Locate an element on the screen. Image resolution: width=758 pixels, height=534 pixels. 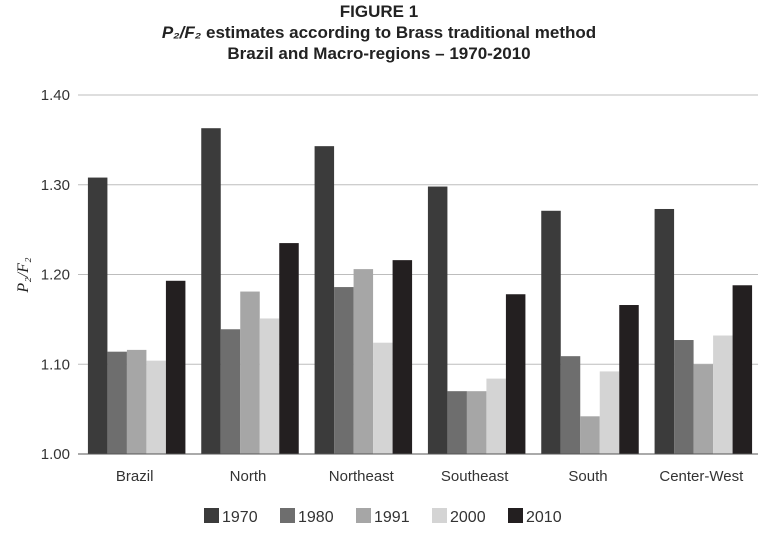
x-tick-label: South is located at coordinates (587, 476).